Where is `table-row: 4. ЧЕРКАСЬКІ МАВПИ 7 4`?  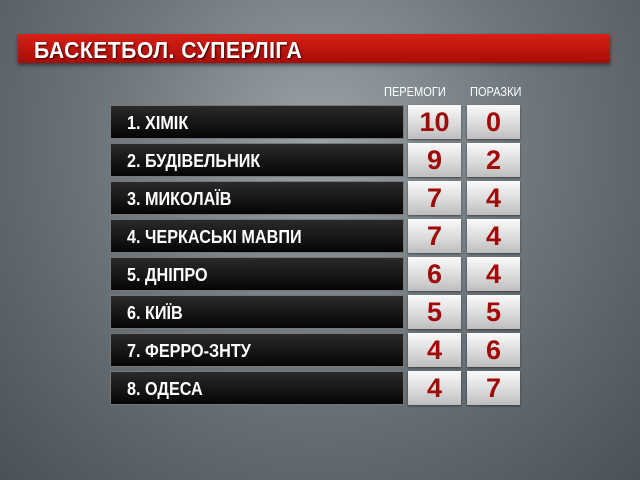 table-row: 4. ЧЕРКАСЬКІ МАВПИ 7 4 is located at coordinates (316, 236).